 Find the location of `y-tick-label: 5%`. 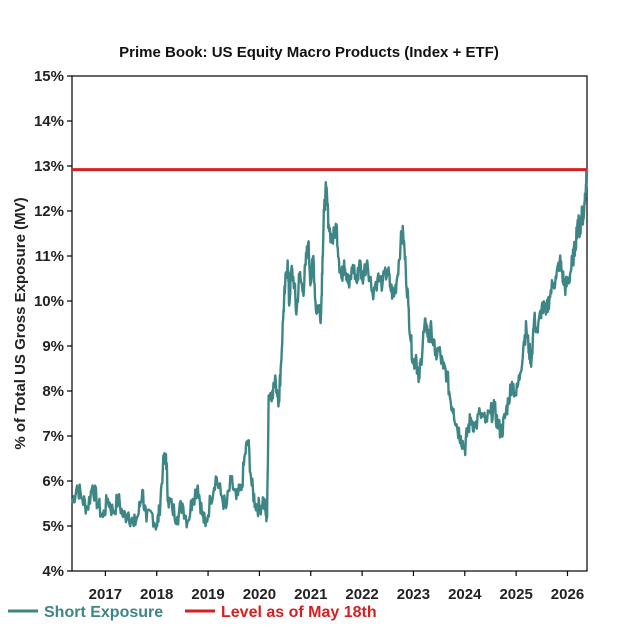

y-tick-label: 5% is located at coordinates (53, 526).